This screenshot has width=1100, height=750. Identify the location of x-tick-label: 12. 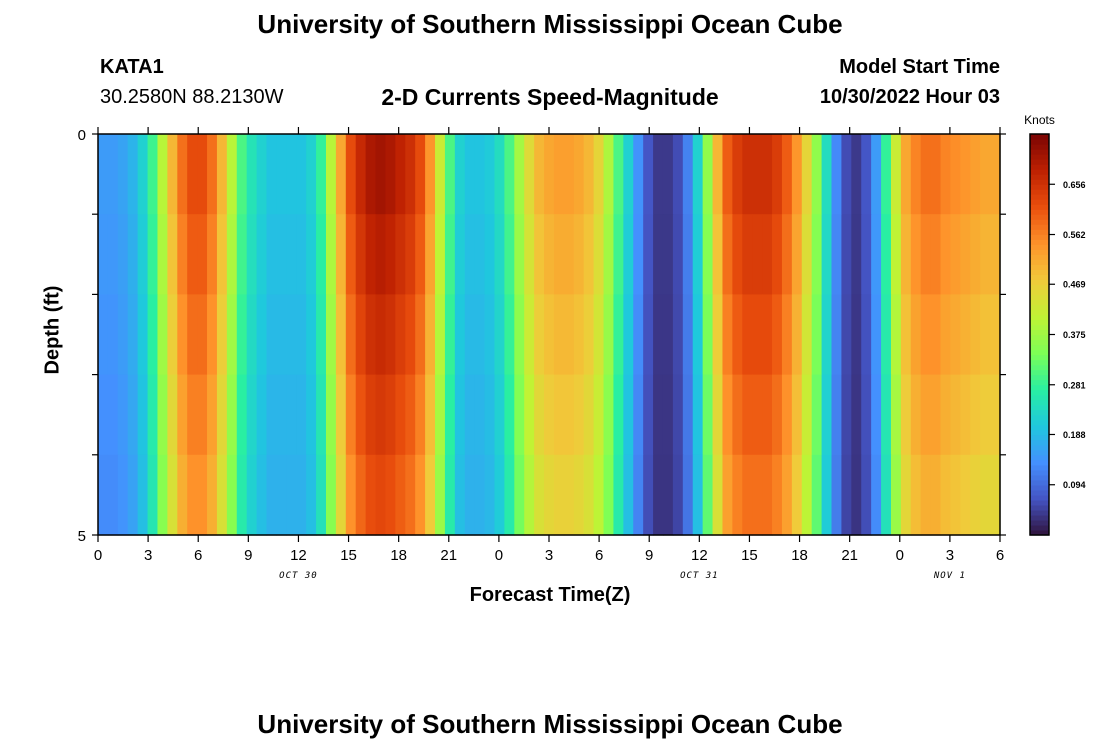
(298, 555).